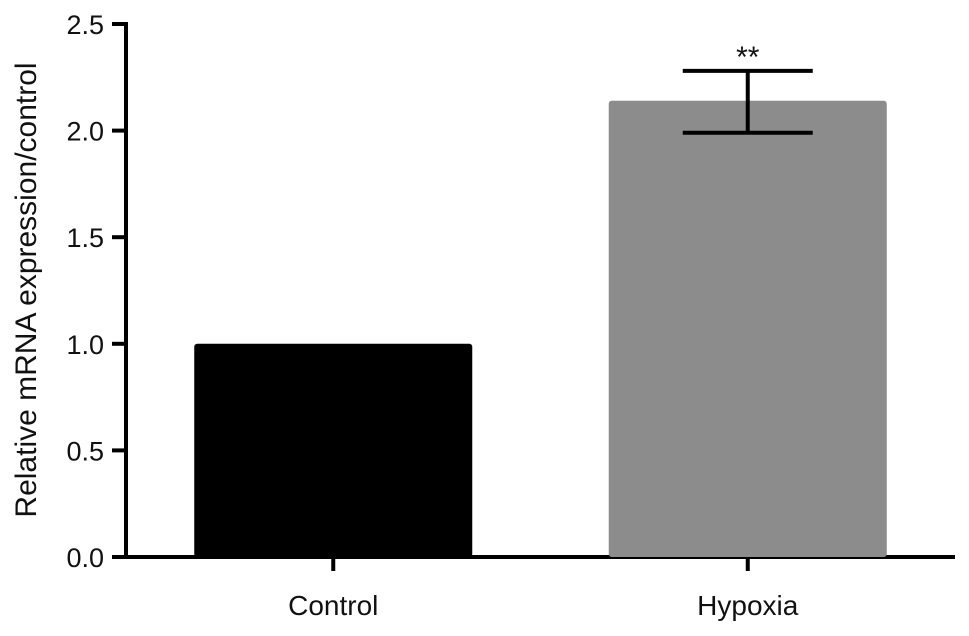 The image size is (969, 636). I want to click on annotations: **, so click(748, 57).